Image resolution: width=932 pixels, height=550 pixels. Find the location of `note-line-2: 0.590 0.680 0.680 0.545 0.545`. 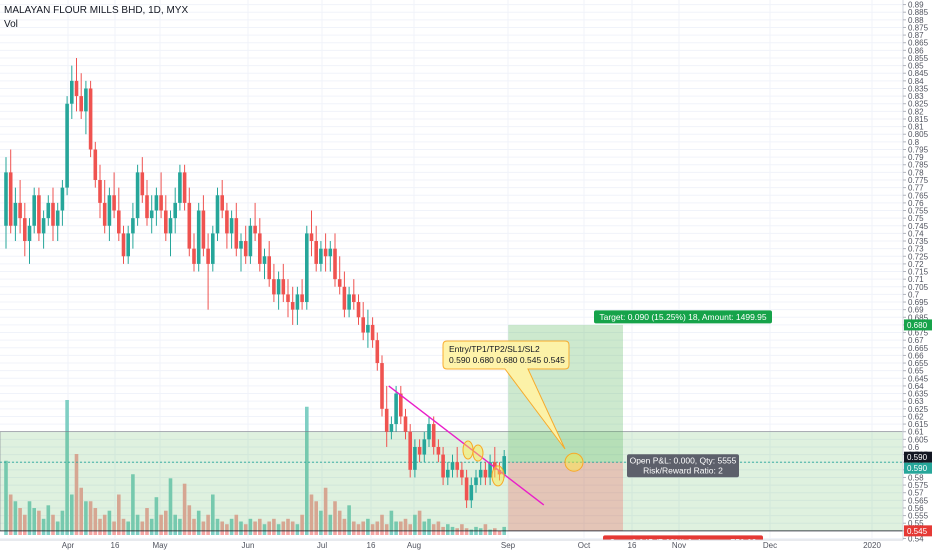

note-line-2: 0.590 0.680 0.680 0.545 0.545 is located at coordinates (507, 360).